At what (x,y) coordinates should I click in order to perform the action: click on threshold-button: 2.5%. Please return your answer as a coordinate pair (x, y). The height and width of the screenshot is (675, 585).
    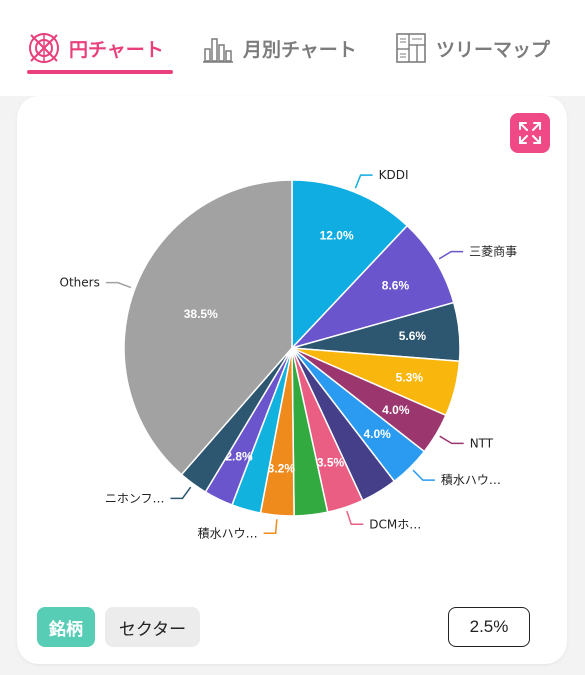
    Looking at the image, I should click on (489, 627).